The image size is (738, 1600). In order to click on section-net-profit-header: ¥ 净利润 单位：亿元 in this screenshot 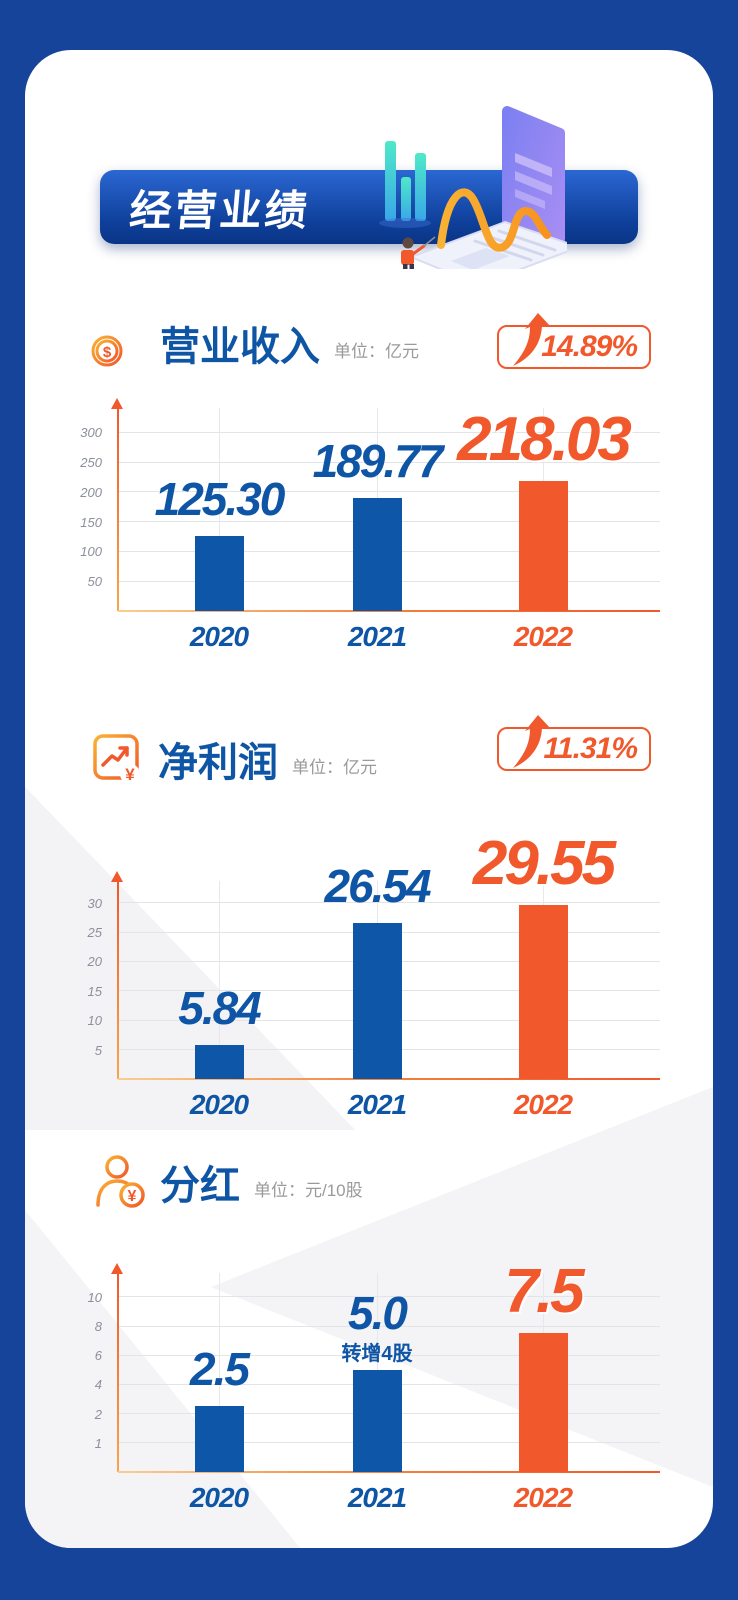, I will do `click(233, 758)`.